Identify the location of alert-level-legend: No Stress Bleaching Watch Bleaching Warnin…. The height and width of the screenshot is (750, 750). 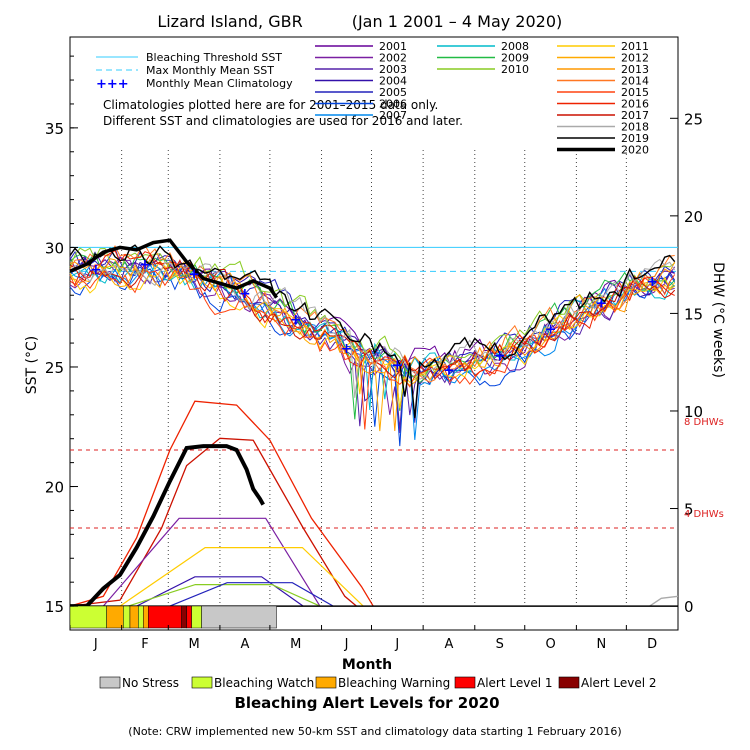
(378, 683).